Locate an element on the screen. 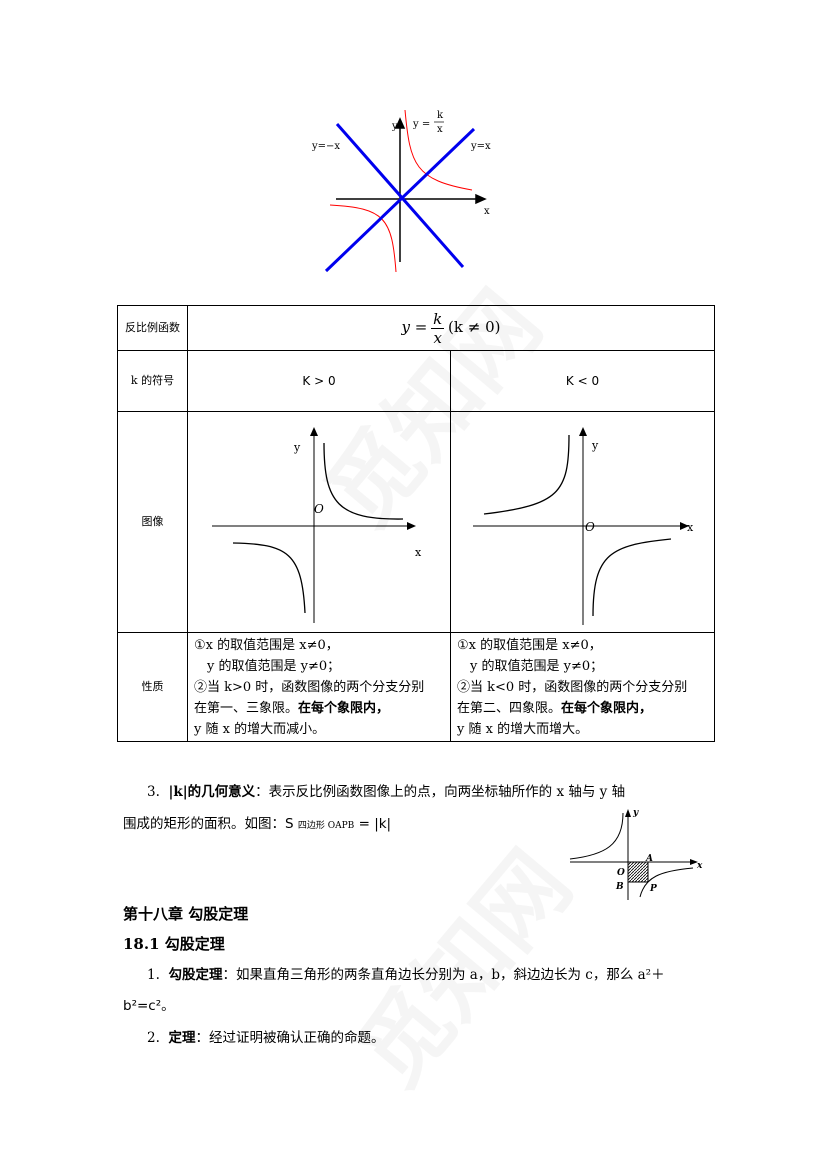 The height and width of the screenshot is (1174, 830). prop-text: 在第二、四象限。 is located at coordinates (509, 708).